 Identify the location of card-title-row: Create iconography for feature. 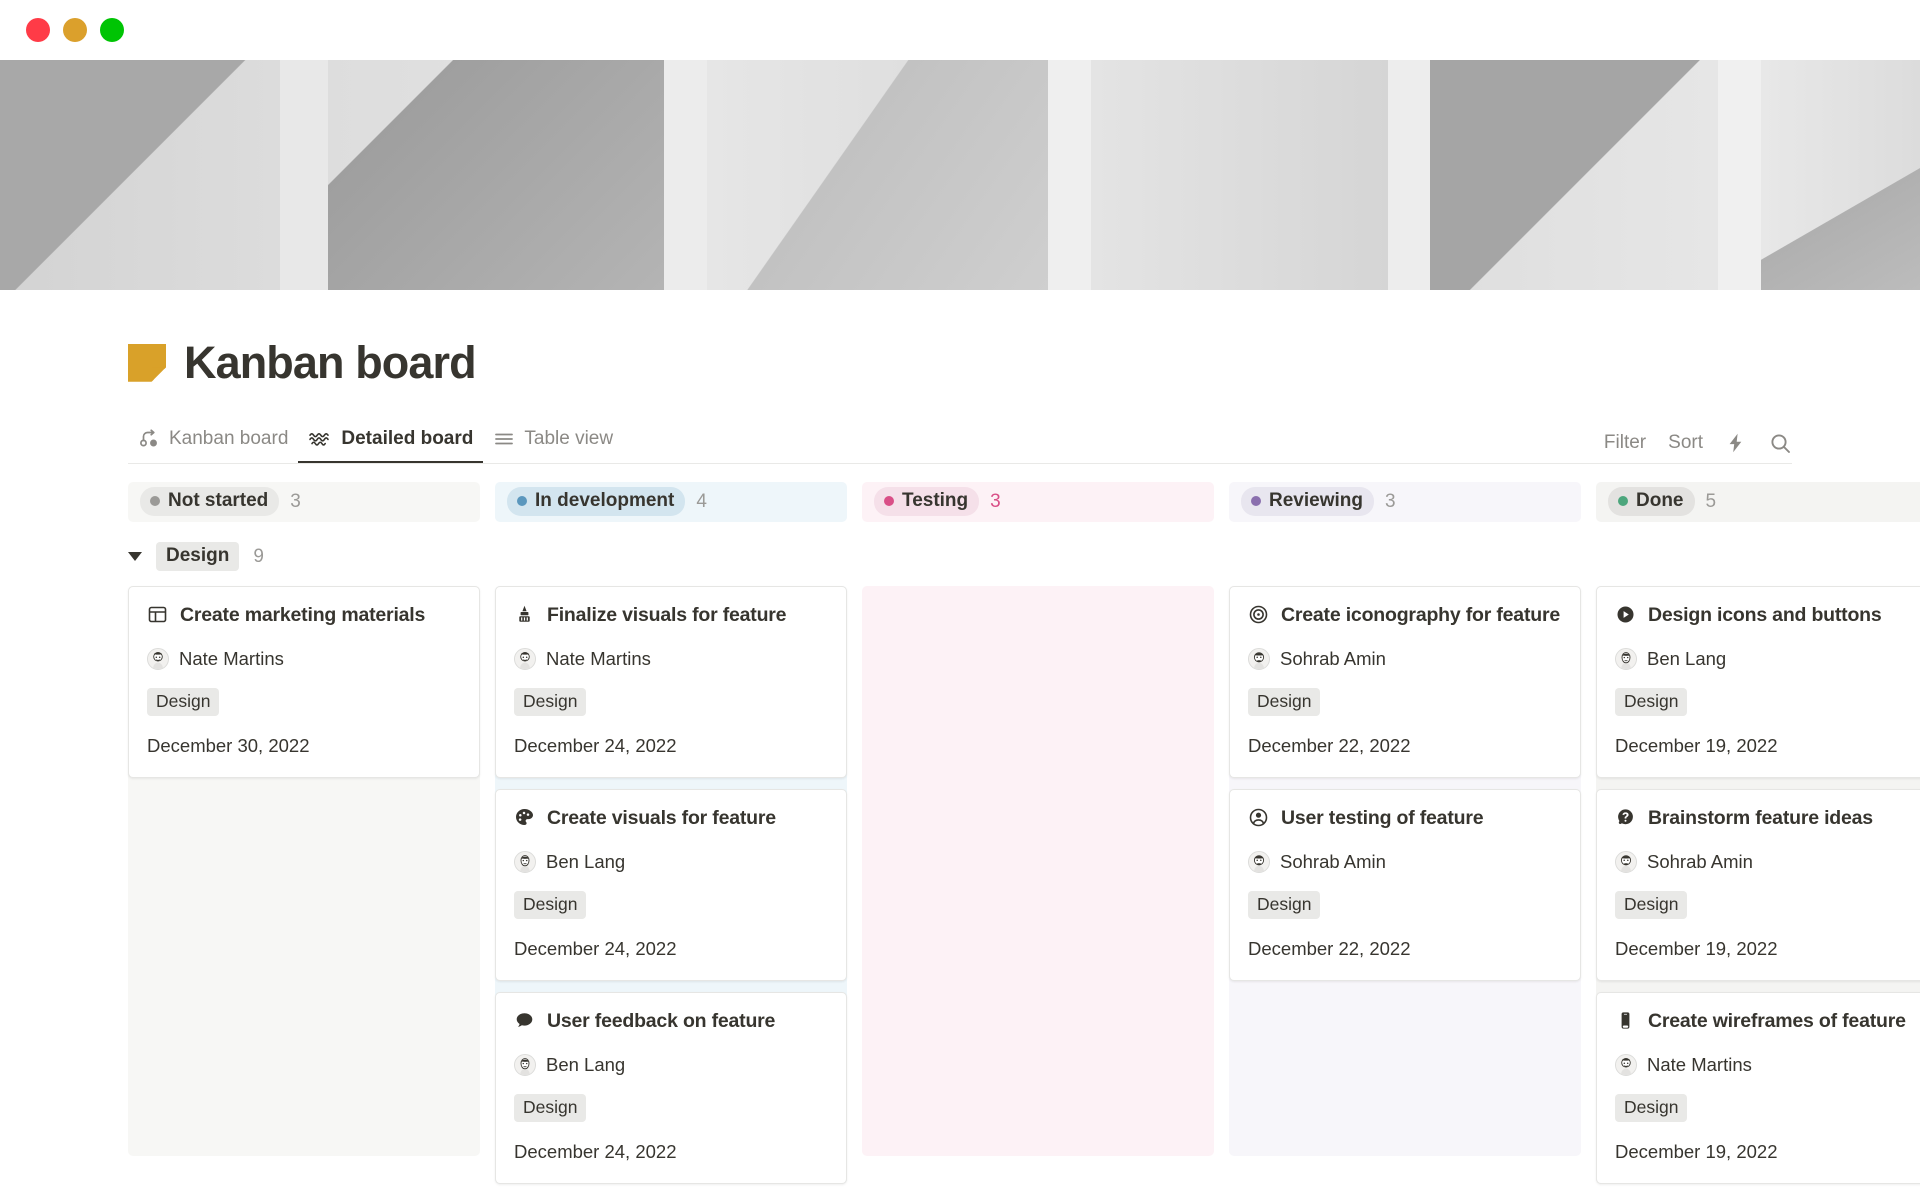
(1405, 615).